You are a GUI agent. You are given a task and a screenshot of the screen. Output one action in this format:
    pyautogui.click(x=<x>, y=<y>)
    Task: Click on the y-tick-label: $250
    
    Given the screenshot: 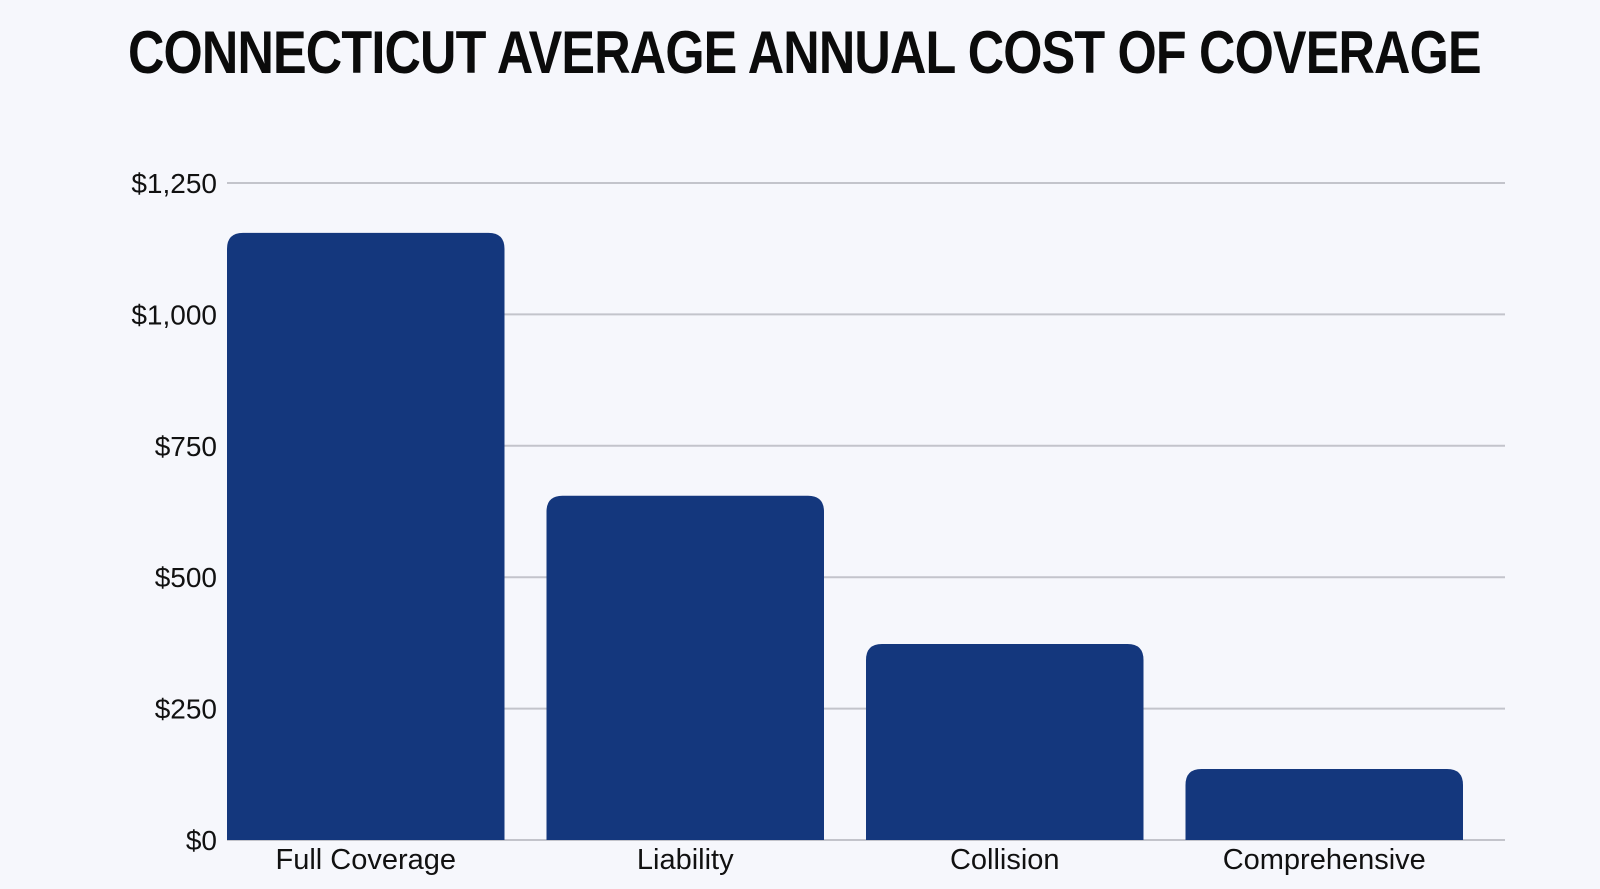 What is the action you would take?
    pyautogui.click(x=186, y=709)
    